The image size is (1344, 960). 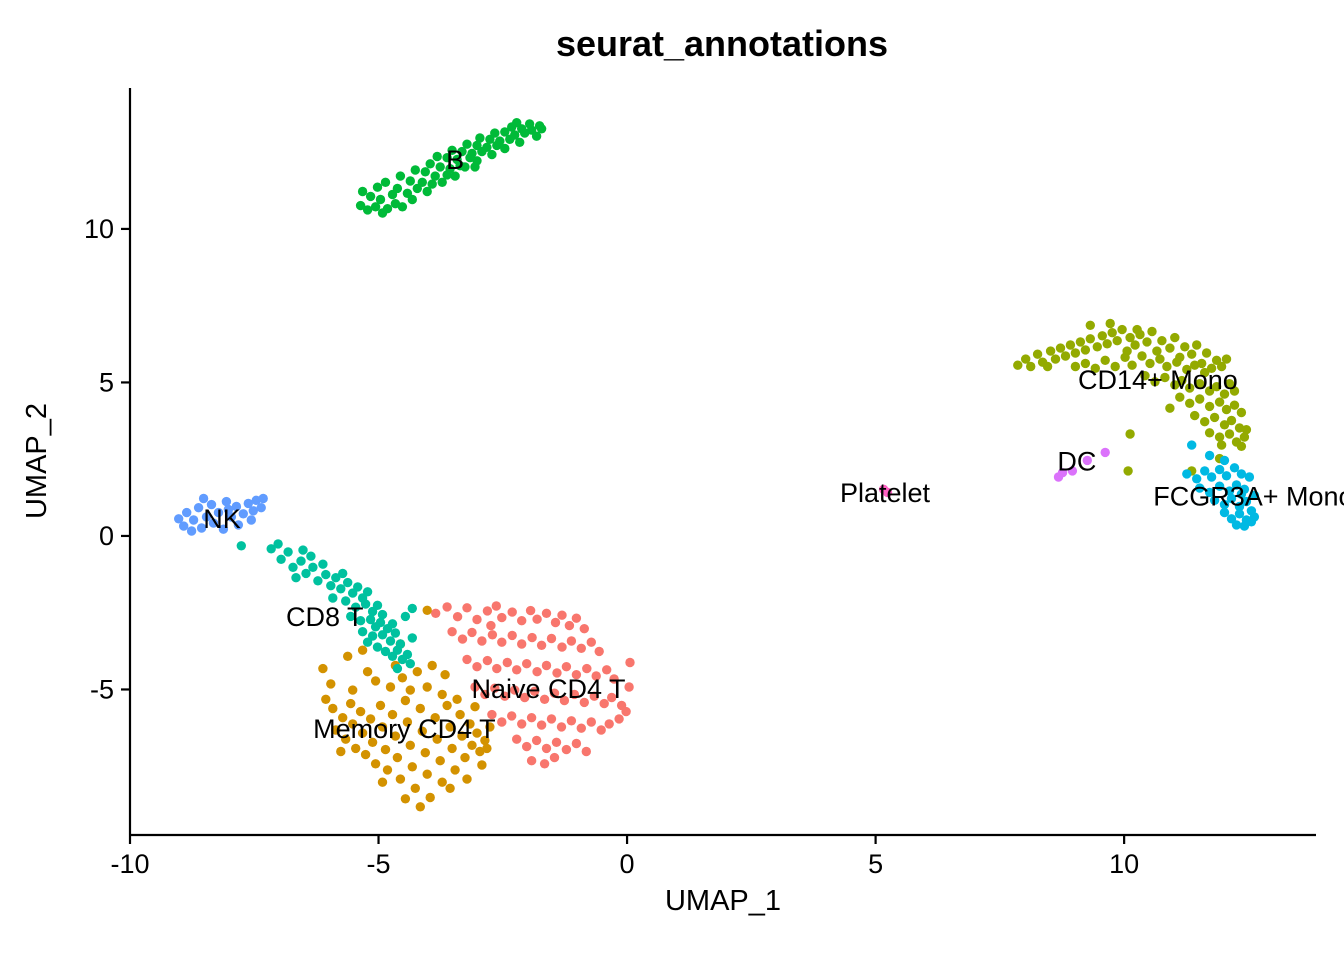 What do you see at coordinates (533, 685) in the screenshot?
I see `cluster-naive-cd4-t` at bounding box center [533, 685].